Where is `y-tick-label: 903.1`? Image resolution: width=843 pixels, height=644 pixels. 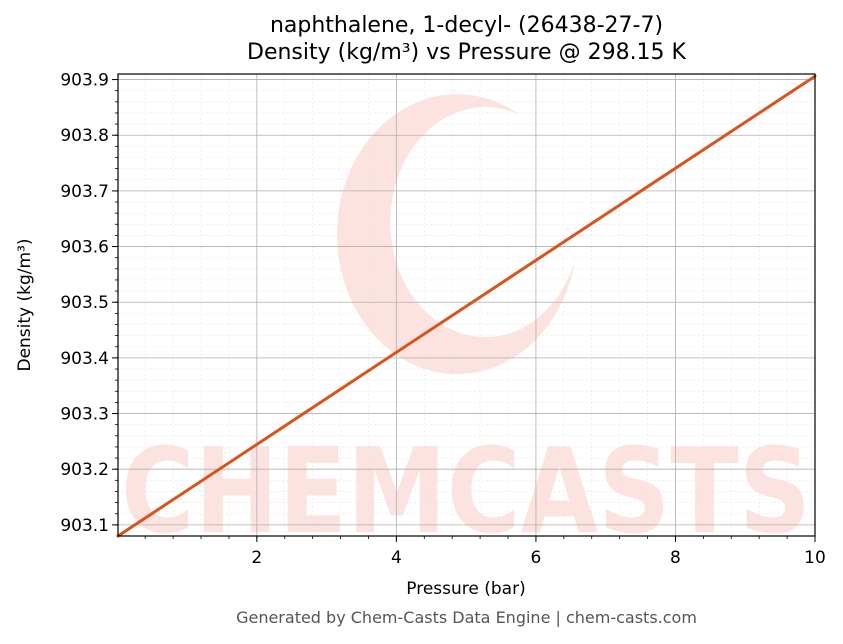 y-tick-label: 903.1 is located at coordinates (84, 526).